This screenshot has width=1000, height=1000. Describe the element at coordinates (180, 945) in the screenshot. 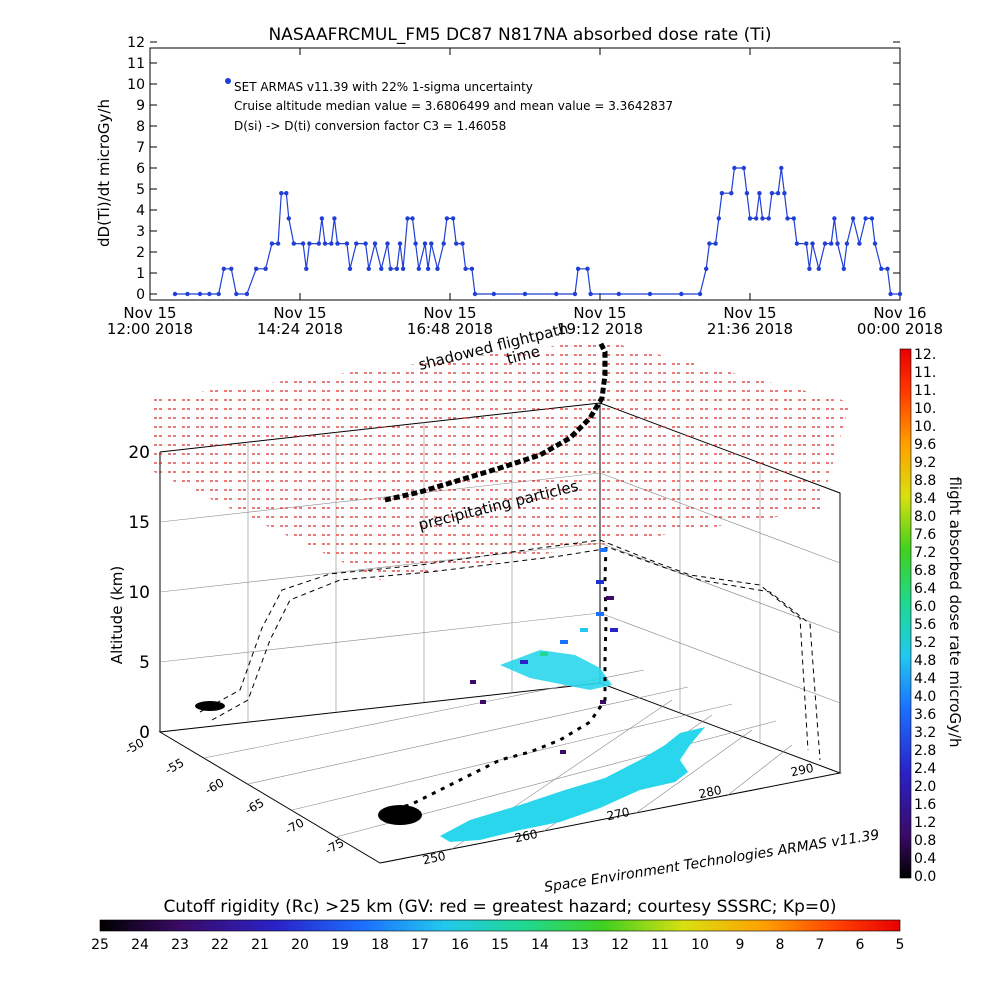

I see `rigidity-colorbar-tick-label: 23` at that location.